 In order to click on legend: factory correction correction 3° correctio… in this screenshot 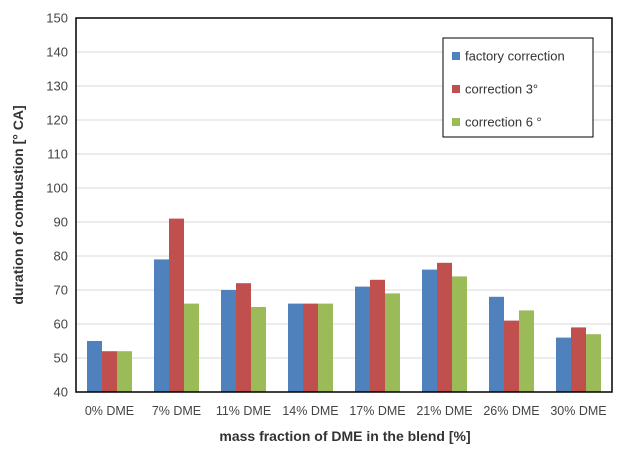, I will do `click(518, 87)`.